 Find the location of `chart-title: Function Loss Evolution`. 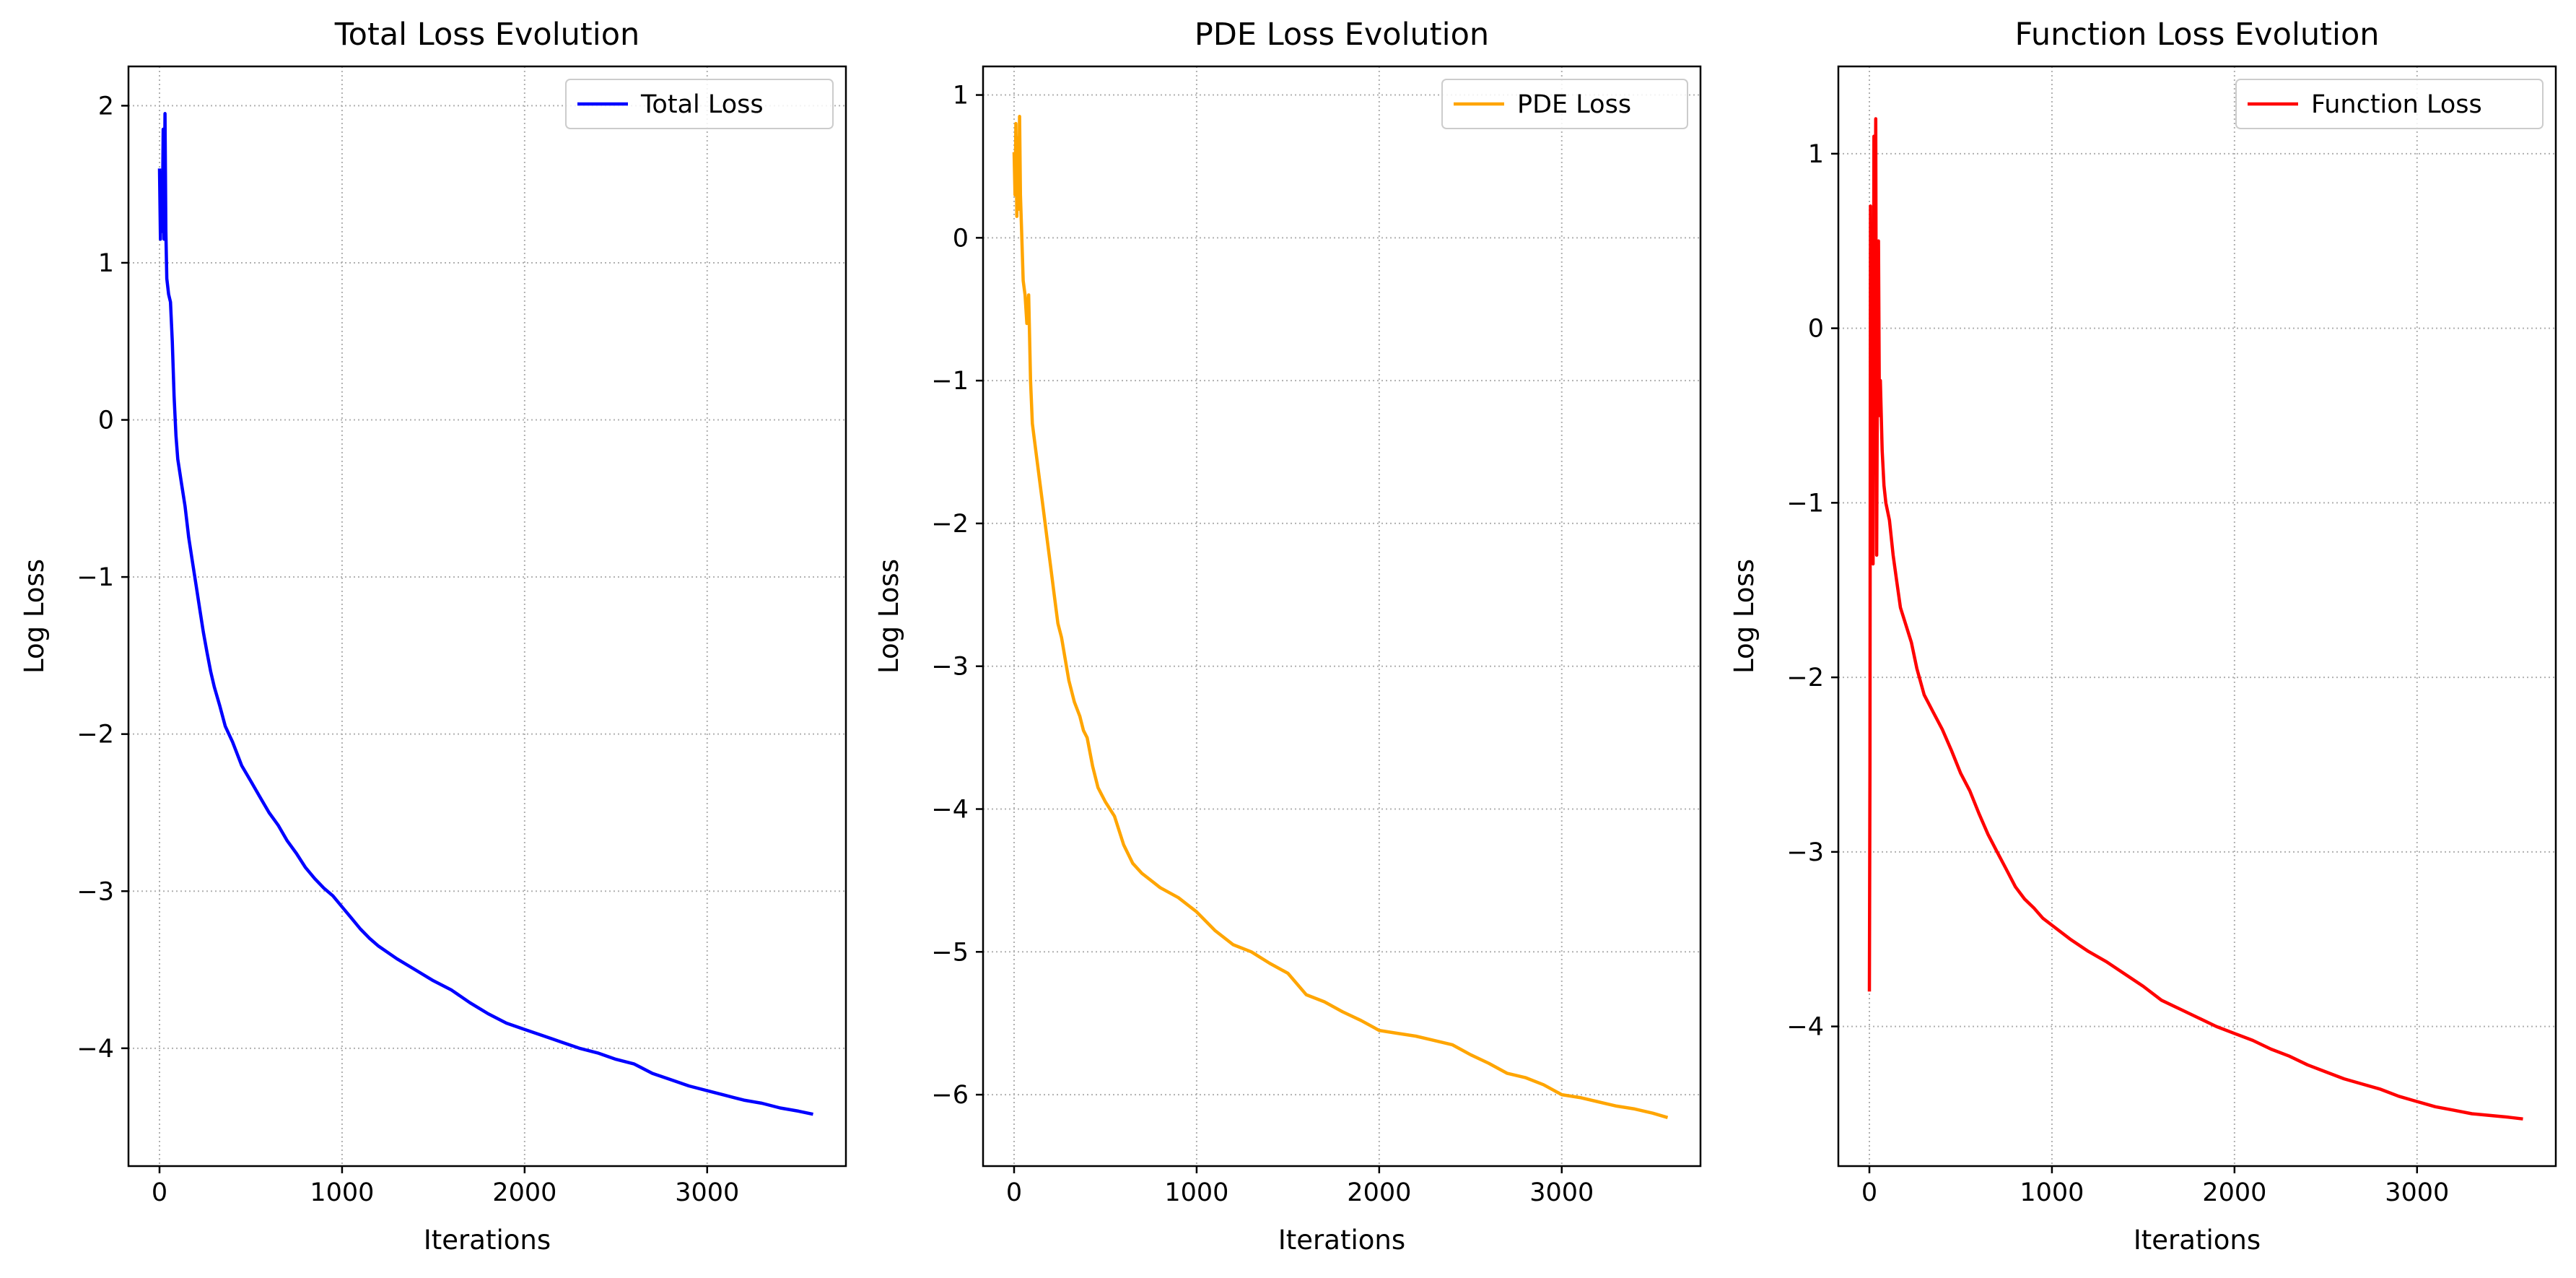

chart-title: Function Loss Evolution is located at coordinates (2196, 35).